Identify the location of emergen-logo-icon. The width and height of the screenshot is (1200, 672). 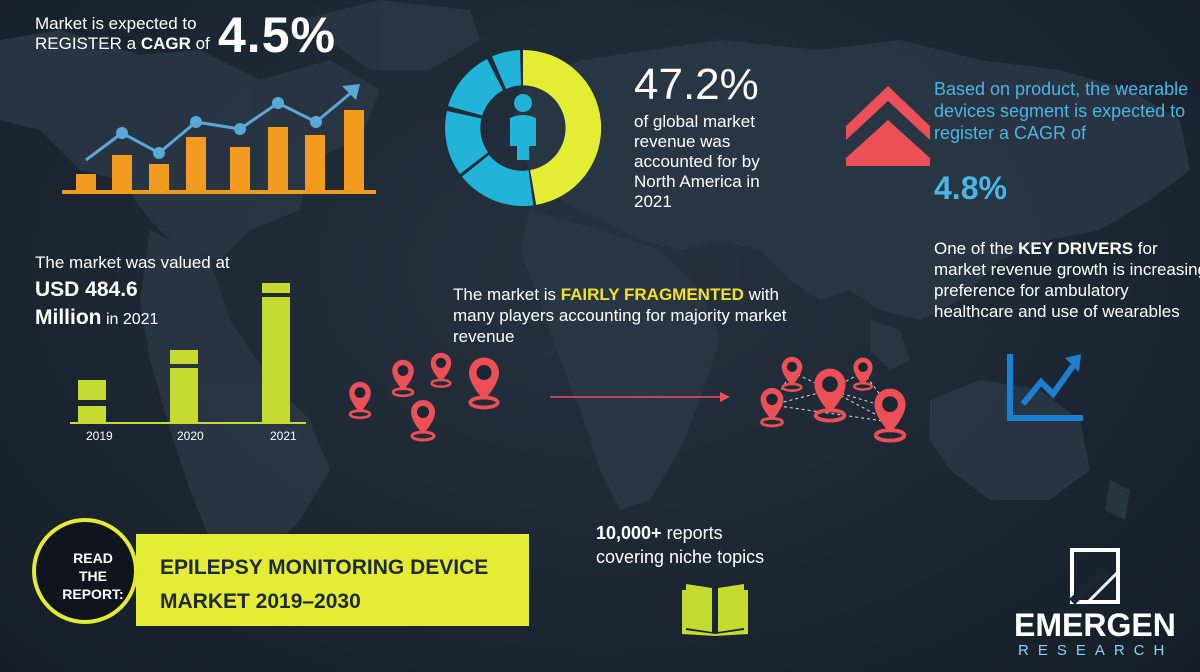
(1094, 576).